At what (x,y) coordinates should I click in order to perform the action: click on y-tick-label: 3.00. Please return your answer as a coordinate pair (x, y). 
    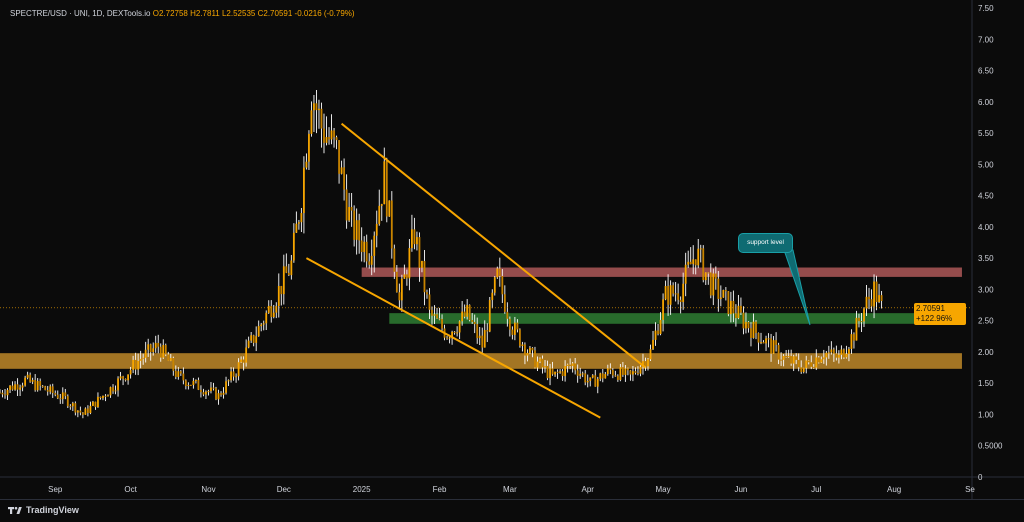
    Looking at the image, I should click on (986, 289).